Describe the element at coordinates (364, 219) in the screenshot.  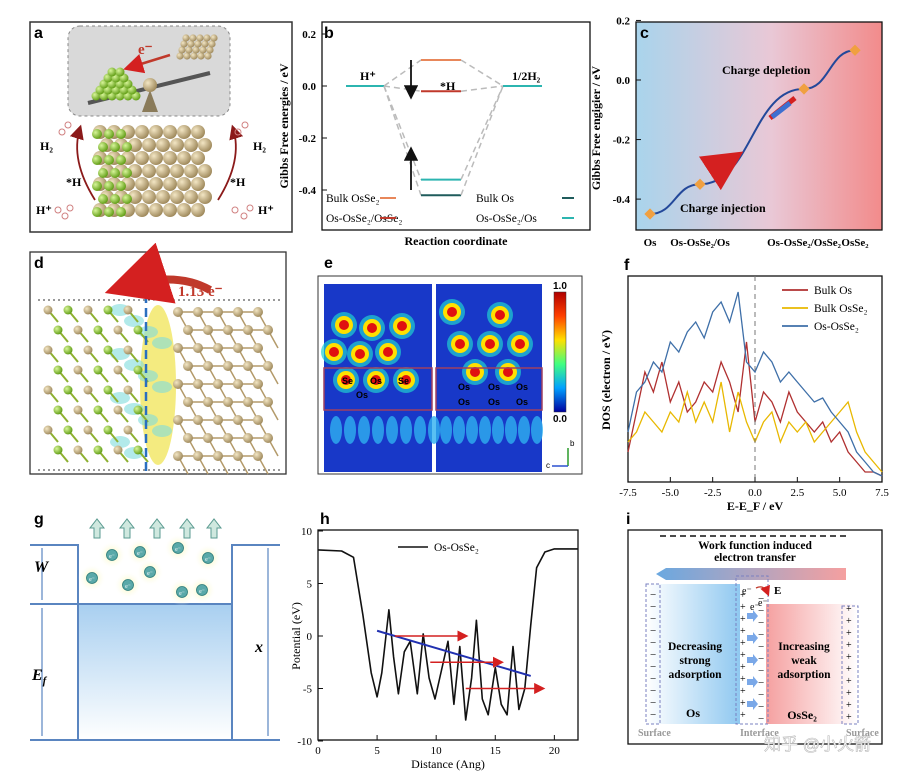
I see `b-legend-label: Os-OsSe₂/OsSe₂` at that location.